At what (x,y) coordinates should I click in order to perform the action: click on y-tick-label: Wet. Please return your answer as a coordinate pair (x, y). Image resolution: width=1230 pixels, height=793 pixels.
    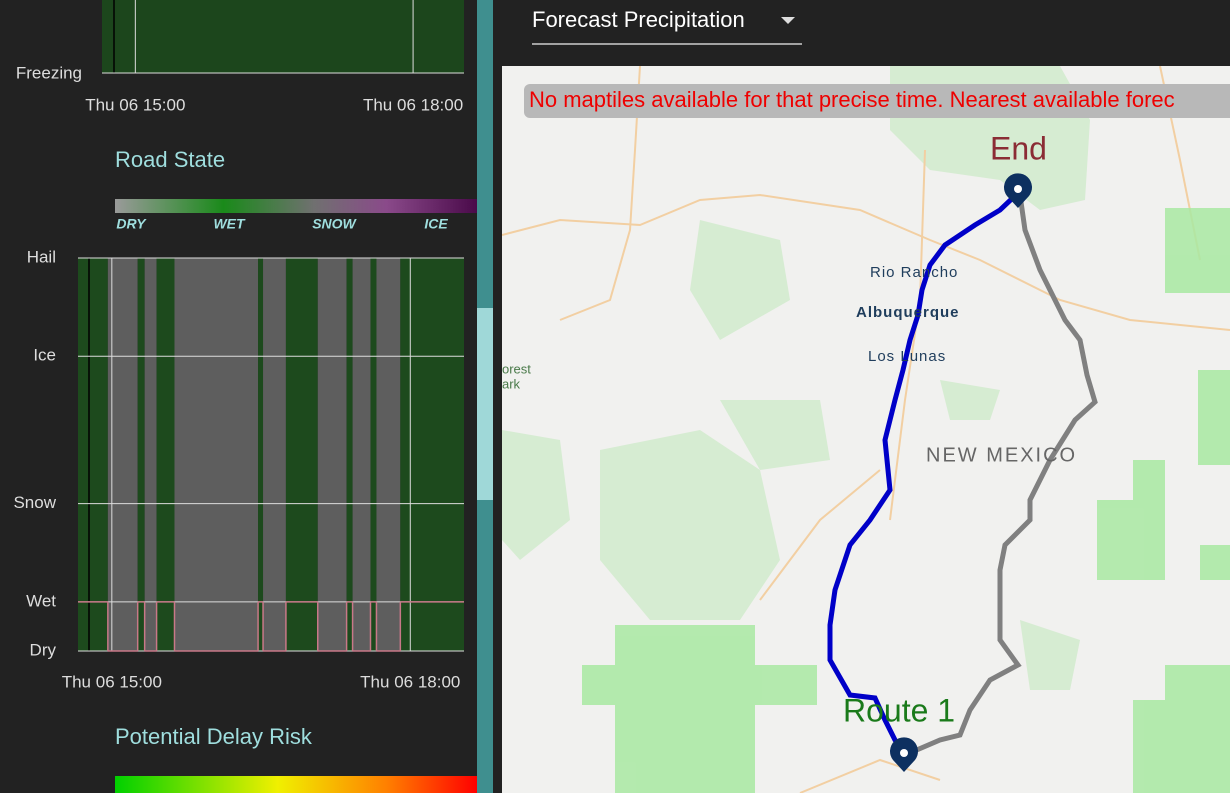
    Looking at the image, I should click on (41, 600).